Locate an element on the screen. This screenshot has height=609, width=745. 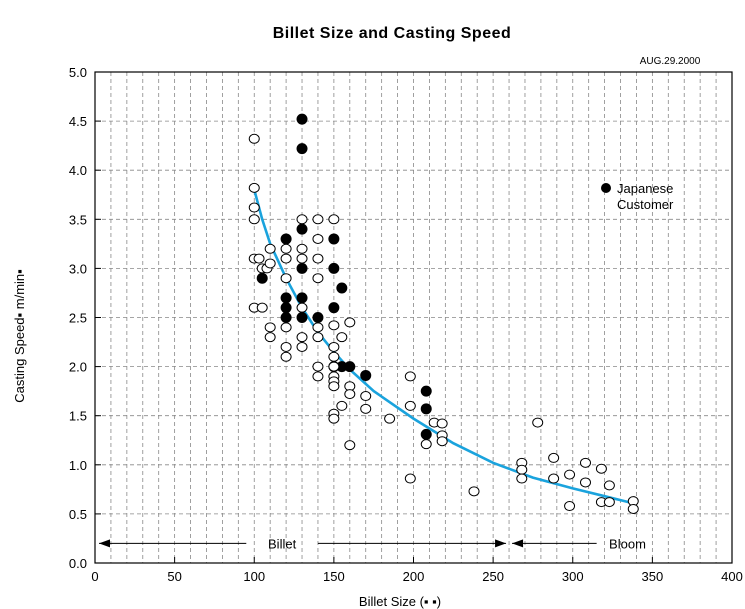
billet-label: Billet is located at coordinates (282, 543).